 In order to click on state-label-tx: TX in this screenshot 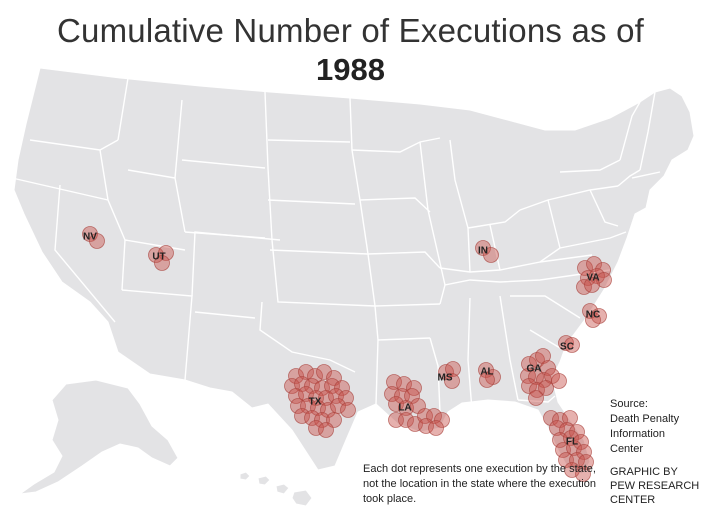, I will do `click(315, 402)`.